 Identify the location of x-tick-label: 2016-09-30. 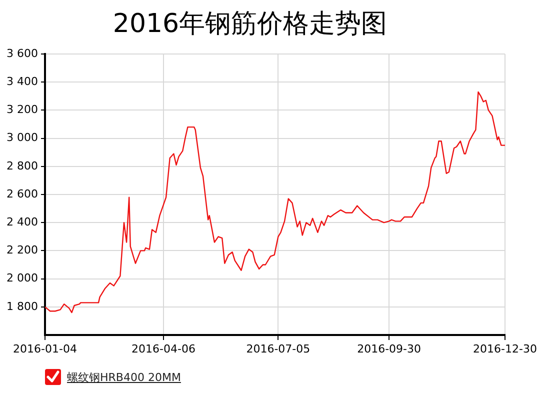
(389, 349).